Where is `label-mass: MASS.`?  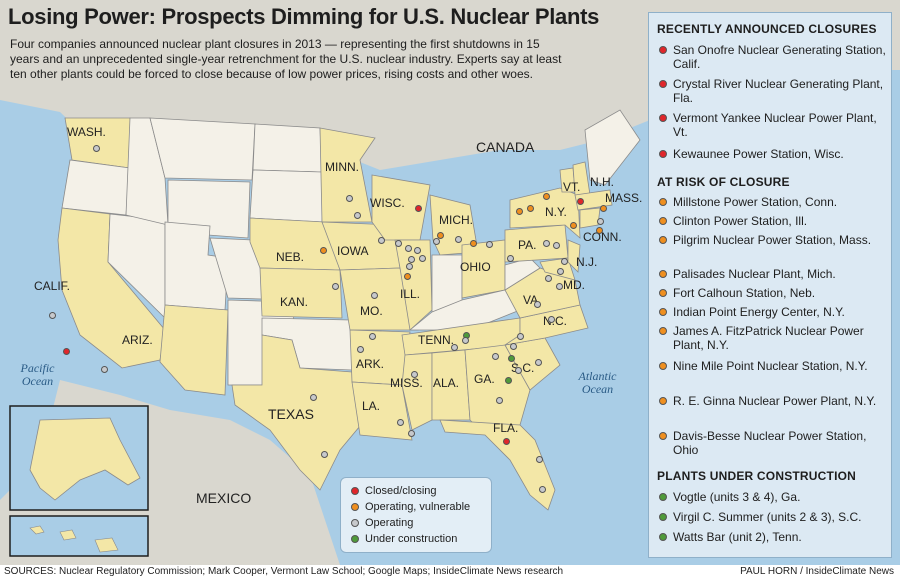 label-mass: MASS. is located at coordinates (624, 198).